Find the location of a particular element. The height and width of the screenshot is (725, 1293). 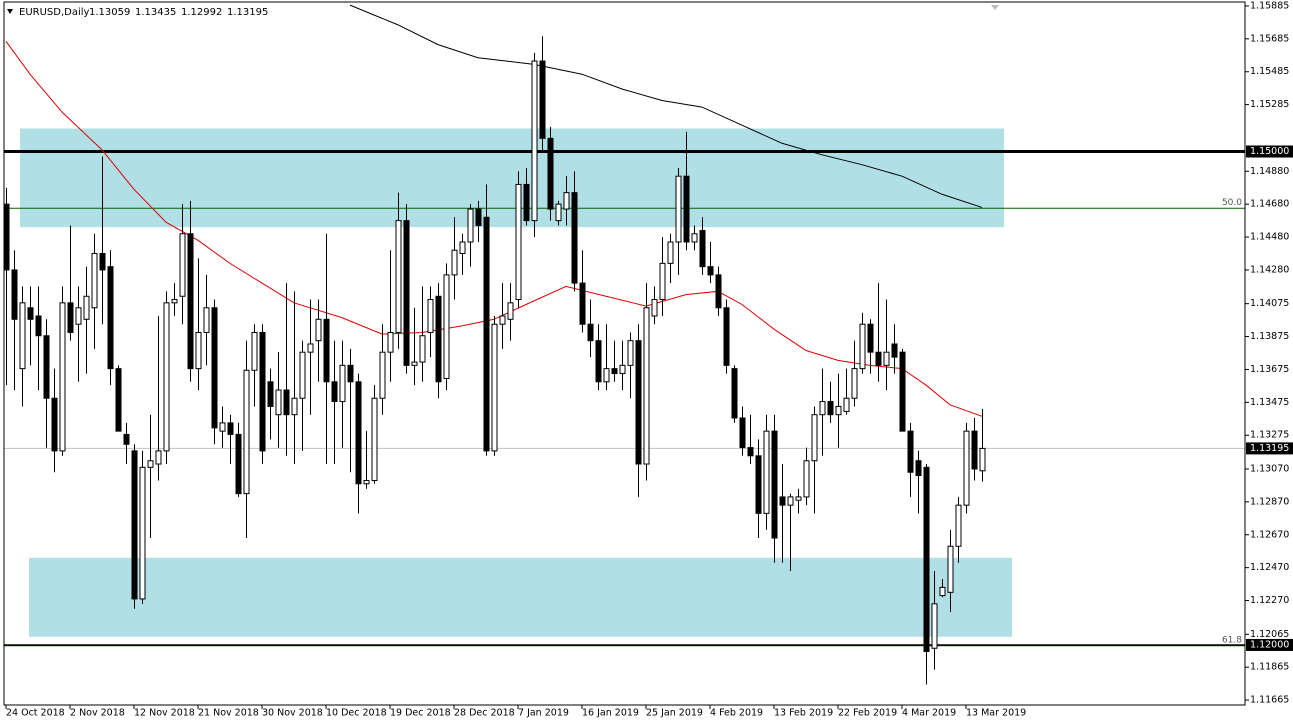

y-tick-label: 1.15285 is located at coordinates (1269, 104).